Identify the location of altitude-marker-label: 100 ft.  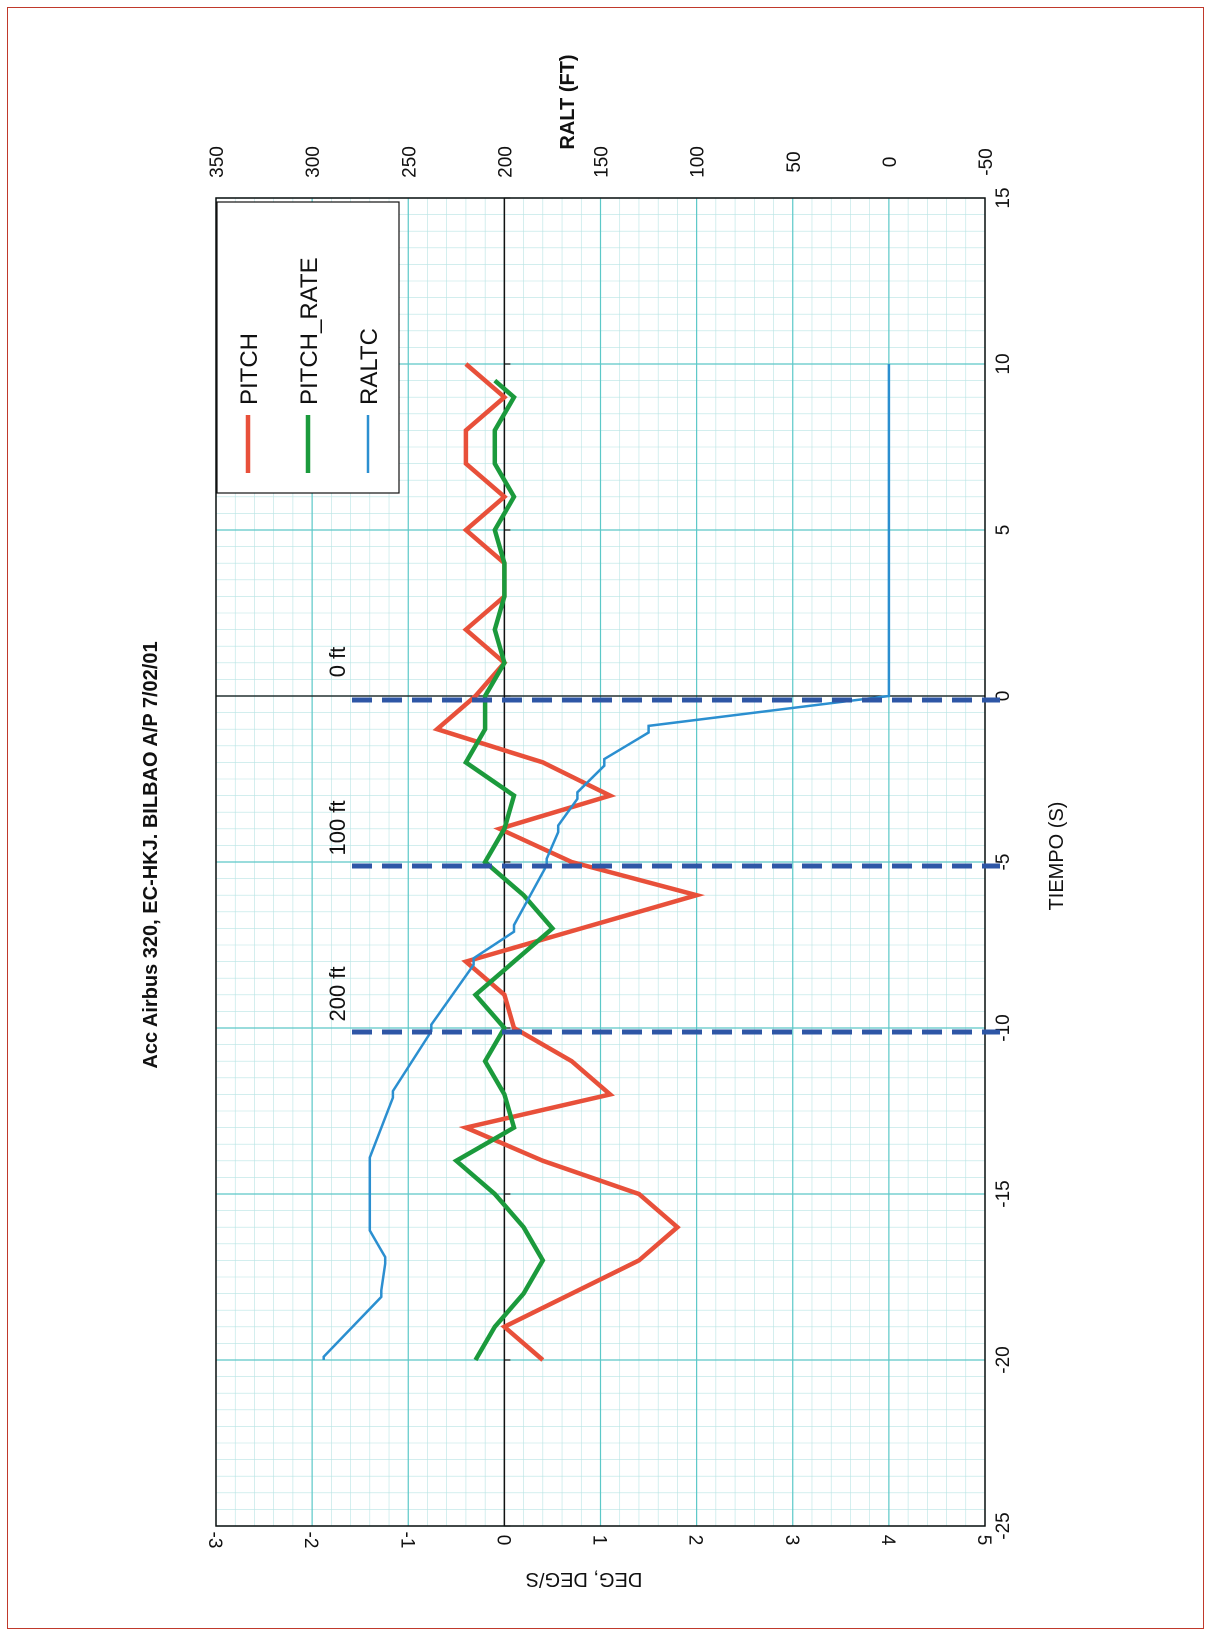
(337, 827).